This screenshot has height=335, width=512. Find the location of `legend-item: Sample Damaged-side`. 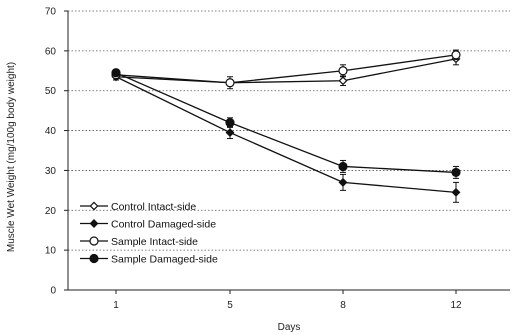

legend-item: Sample Damaged-side is located at coordinates (149, 260).